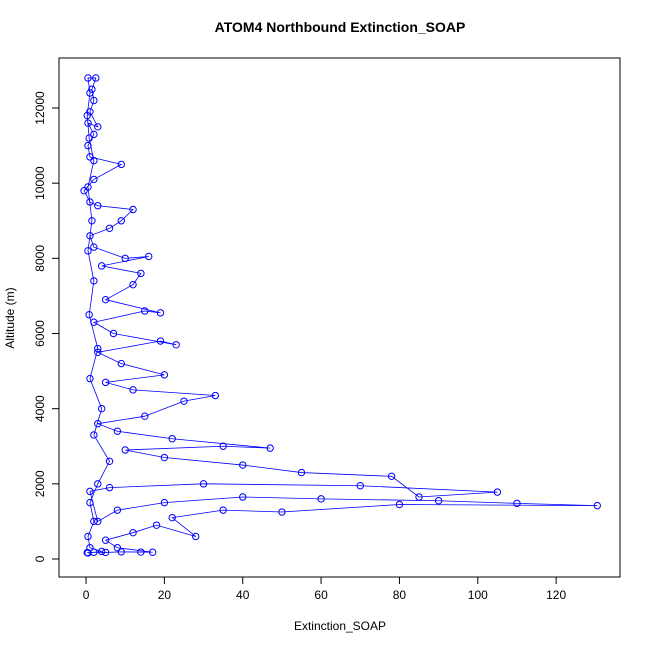  What do you see at coordinates (340, 27) in the screenshot?
I see `chart-title: ATOM4 Northbound Extinction_SOAP` at bounding box center [340, 27].